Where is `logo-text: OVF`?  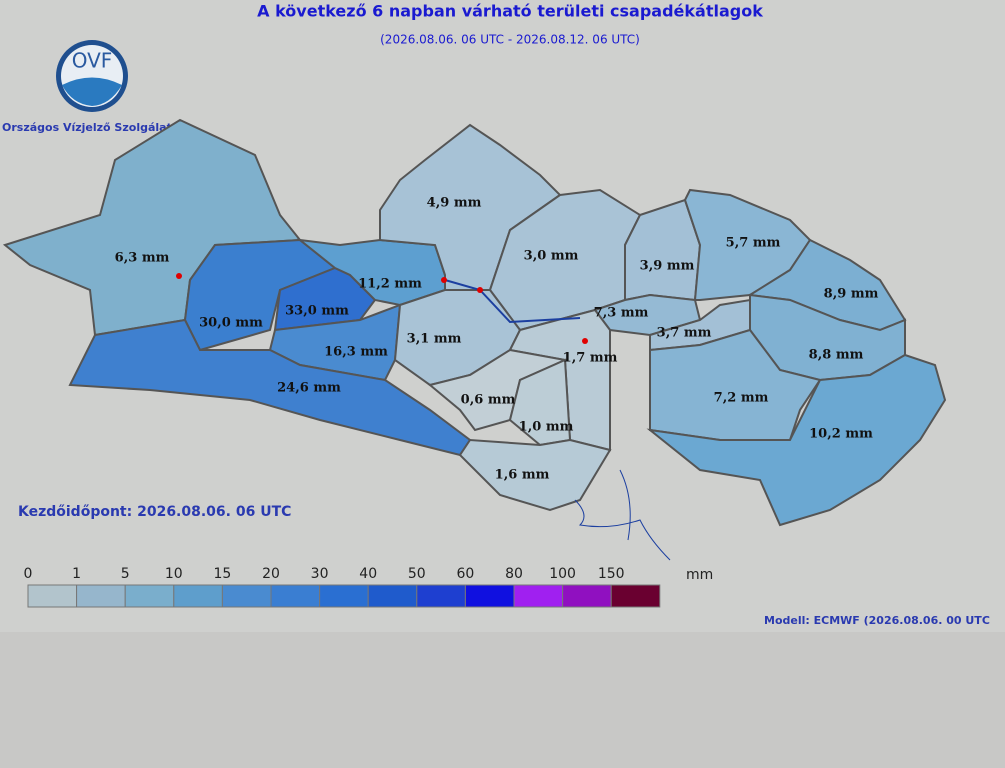
logo-text: OVF is located at coordinates (92, 61).